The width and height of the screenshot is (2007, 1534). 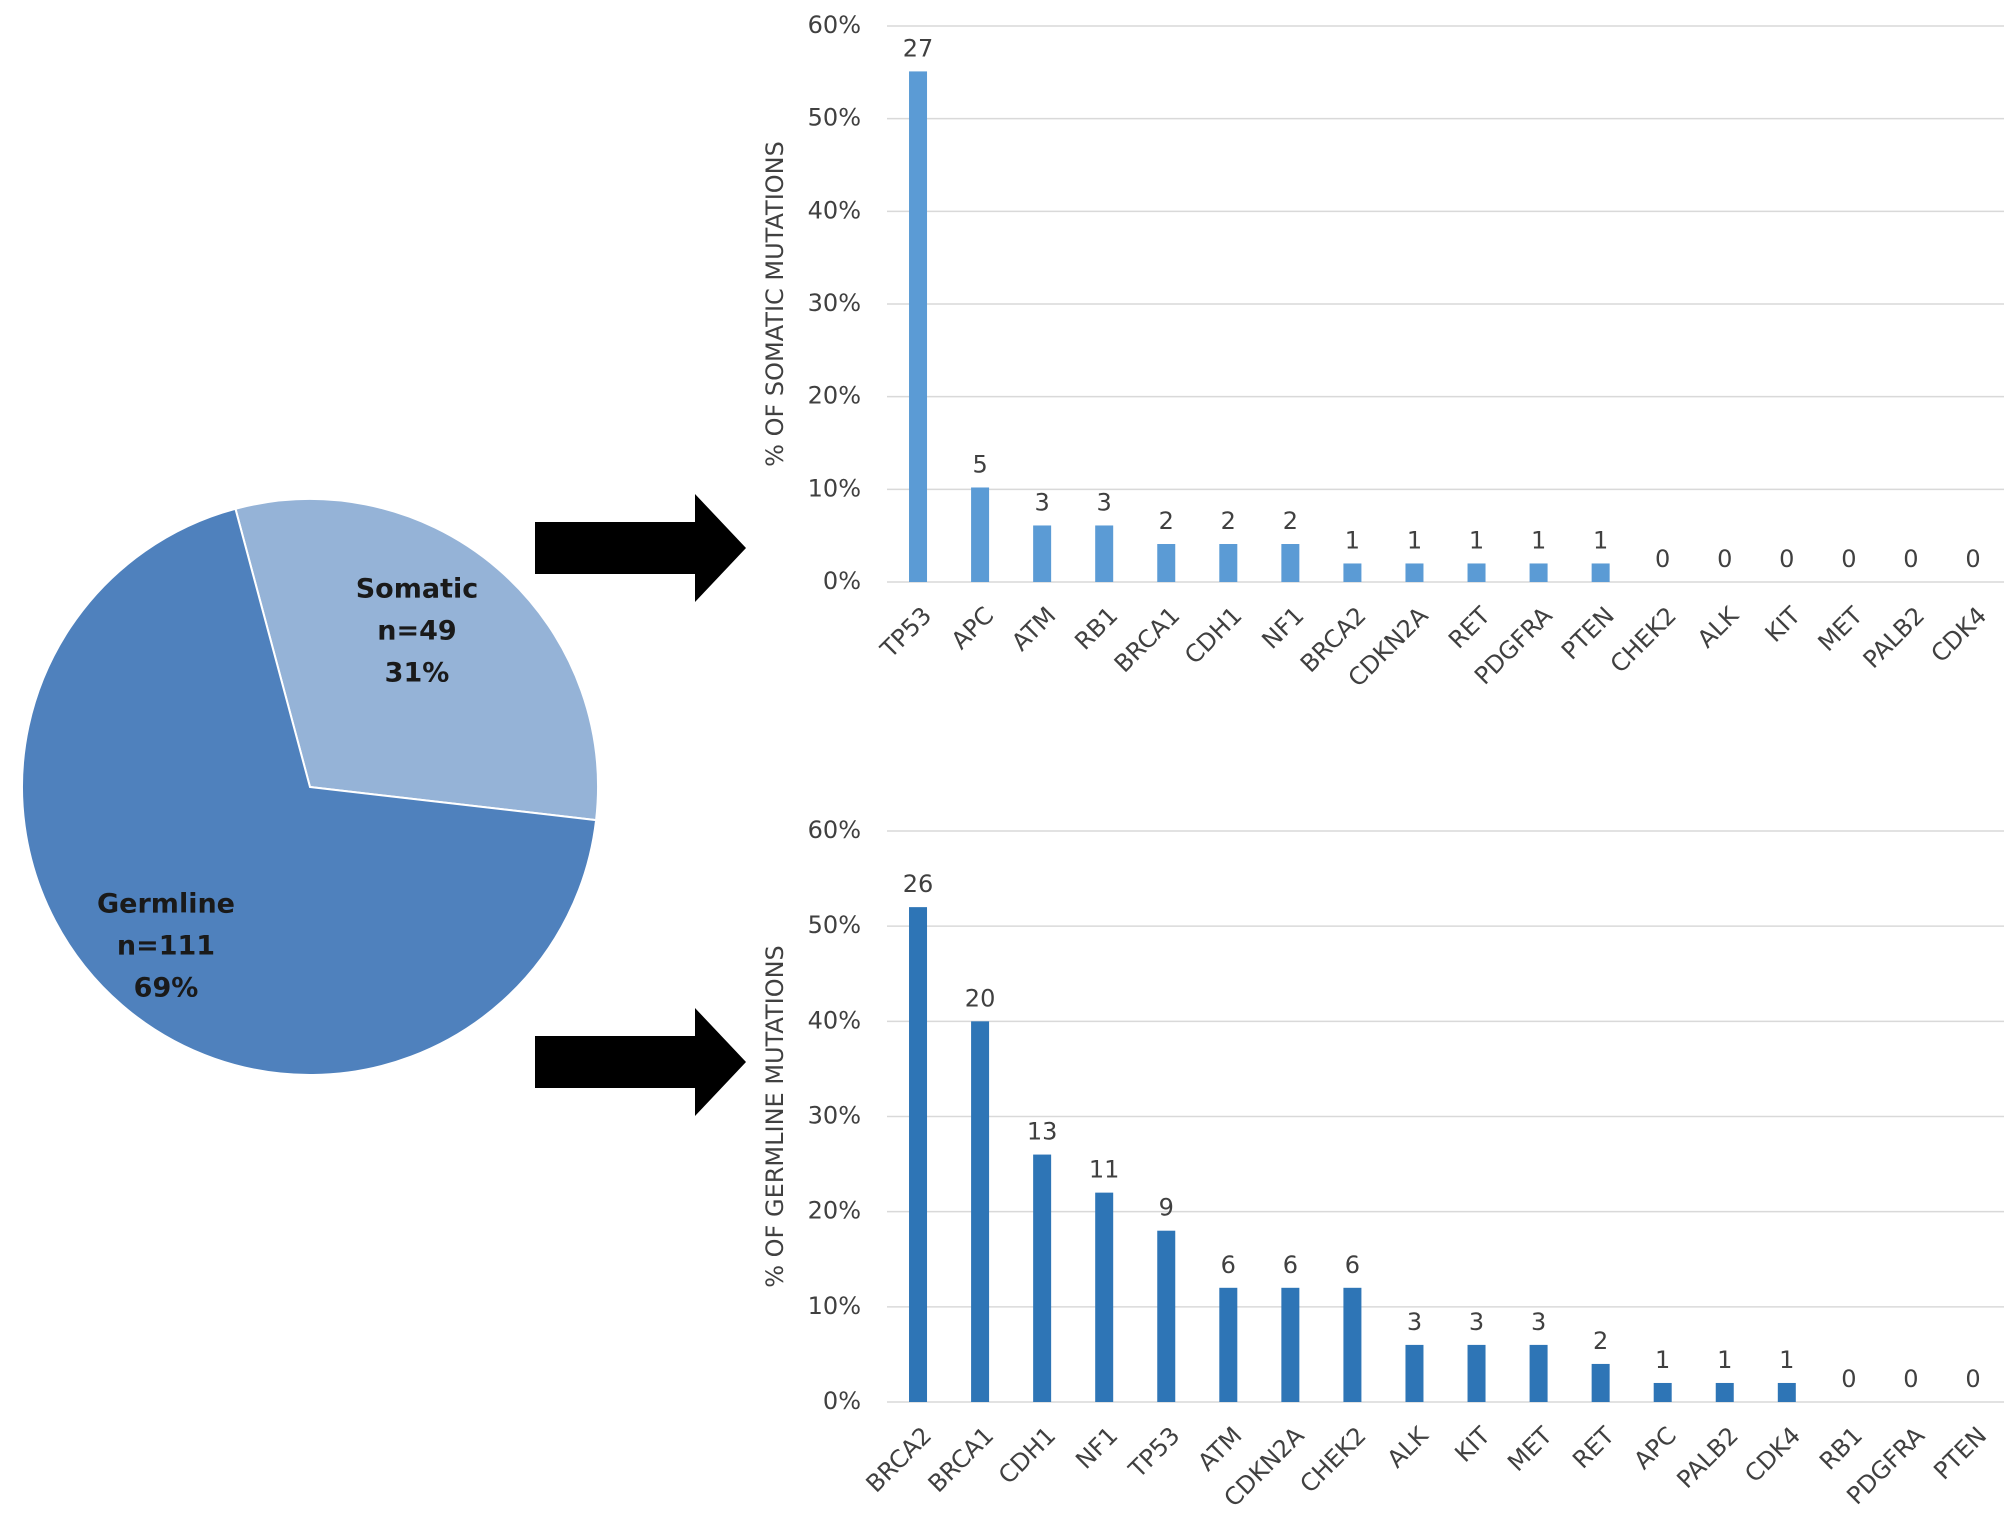 I want to click on data-label: 11, so click(x=1104, y=1170).